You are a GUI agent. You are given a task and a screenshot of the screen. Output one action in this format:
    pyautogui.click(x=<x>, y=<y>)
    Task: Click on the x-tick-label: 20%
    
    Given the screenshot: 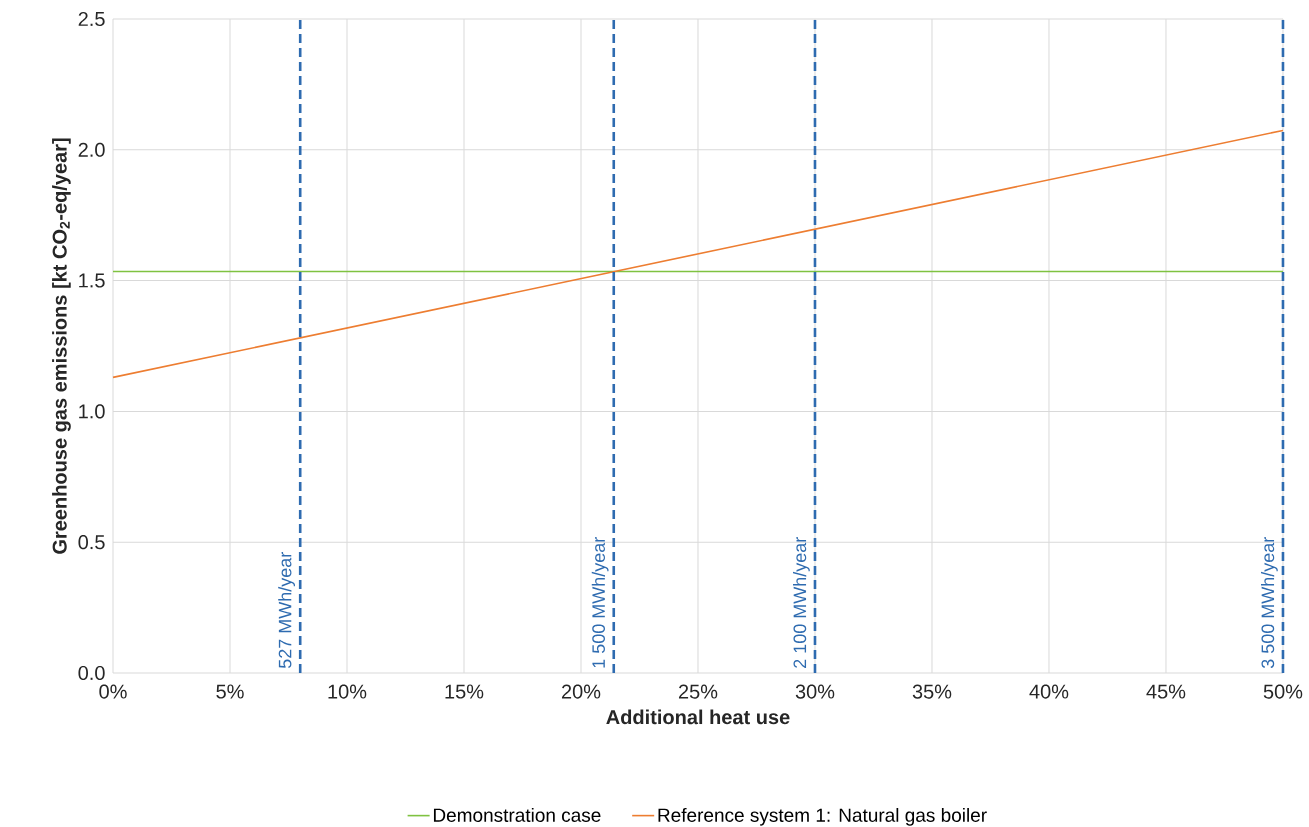 What is the action you would take?
    pyautogui.click(x=581, y=691)
    